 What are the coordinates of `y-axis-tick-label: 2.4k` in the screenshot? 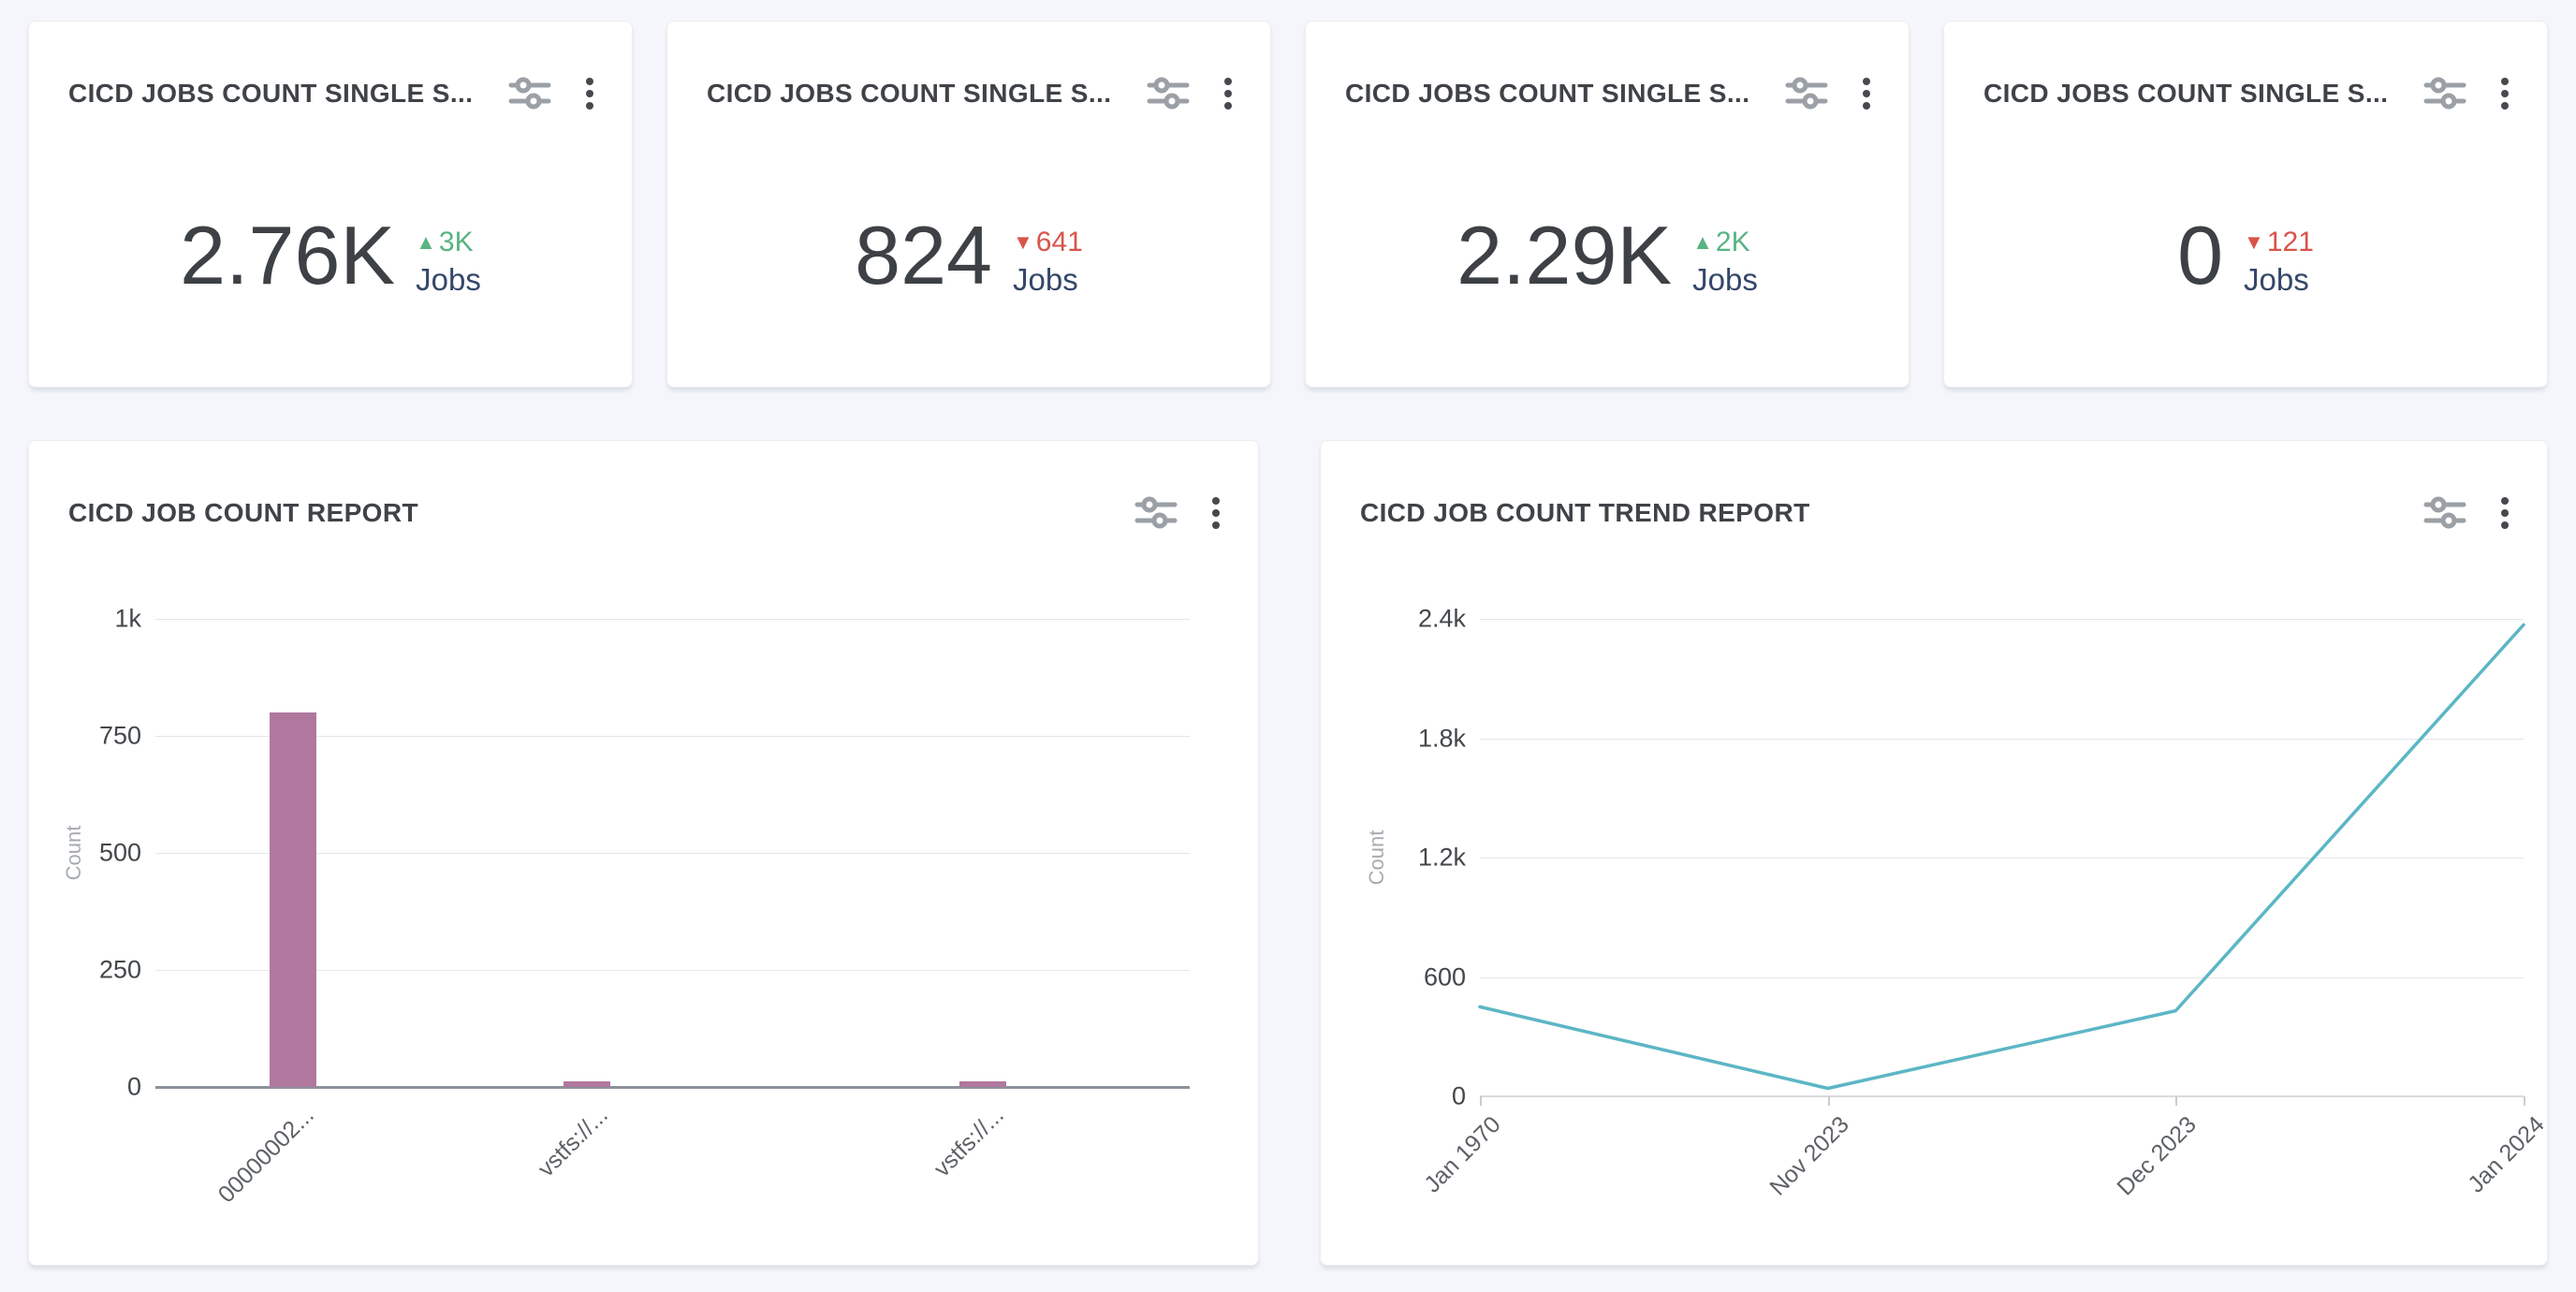 It's located at (1441, 618).